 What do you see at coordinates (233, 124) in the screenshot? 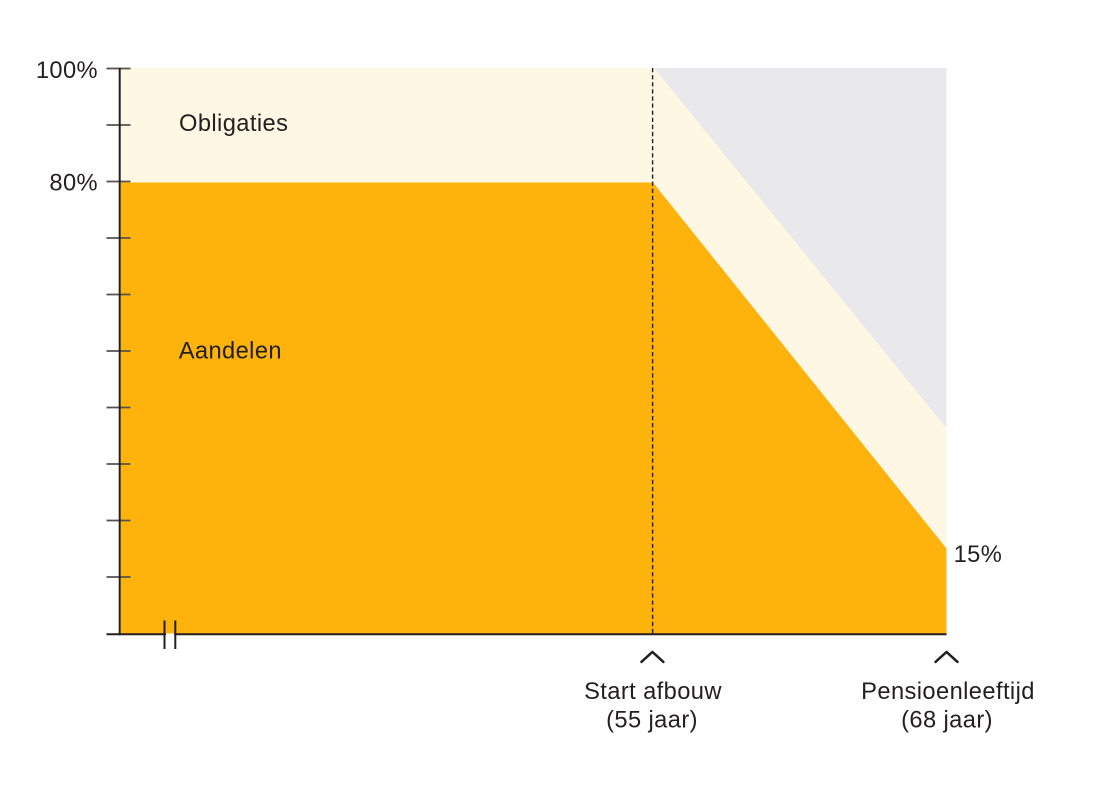
I see `svg-text: Obligaties` at bounding box center [233, 124].